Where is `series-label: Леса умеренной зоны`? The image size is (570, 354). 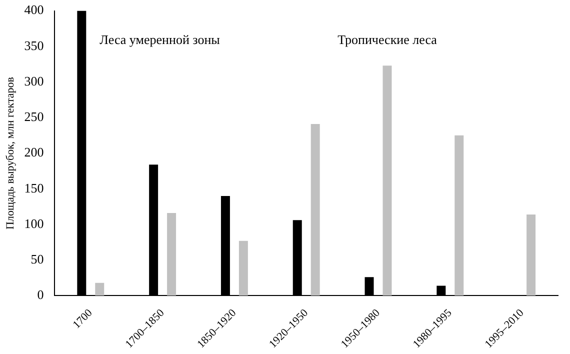 series-label: Леса умеренной зоны is located at coordinates (160, 40).